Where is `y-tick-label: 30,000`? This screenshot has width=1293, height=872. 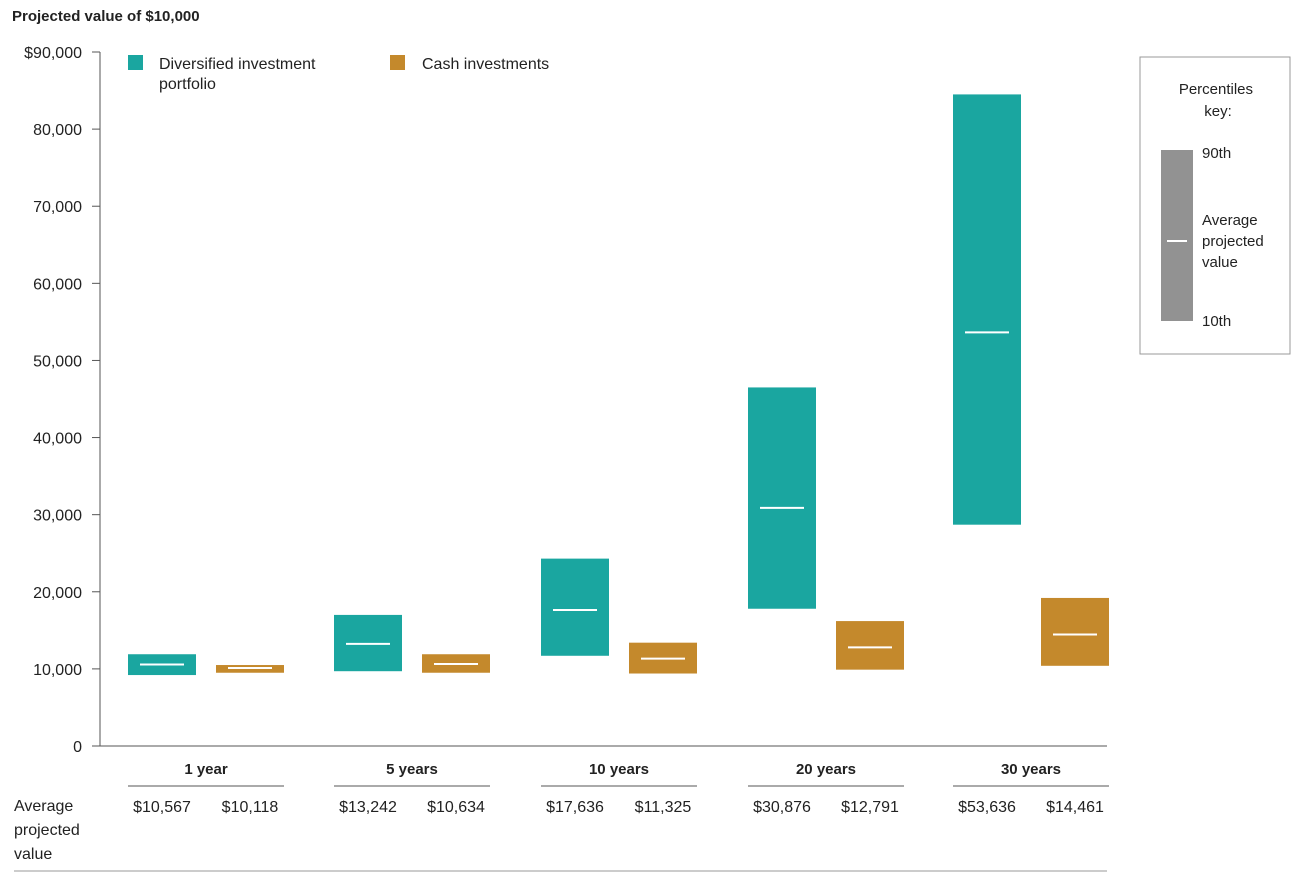 y-tick-label: 30,000 is located at coordinates (57, 516).